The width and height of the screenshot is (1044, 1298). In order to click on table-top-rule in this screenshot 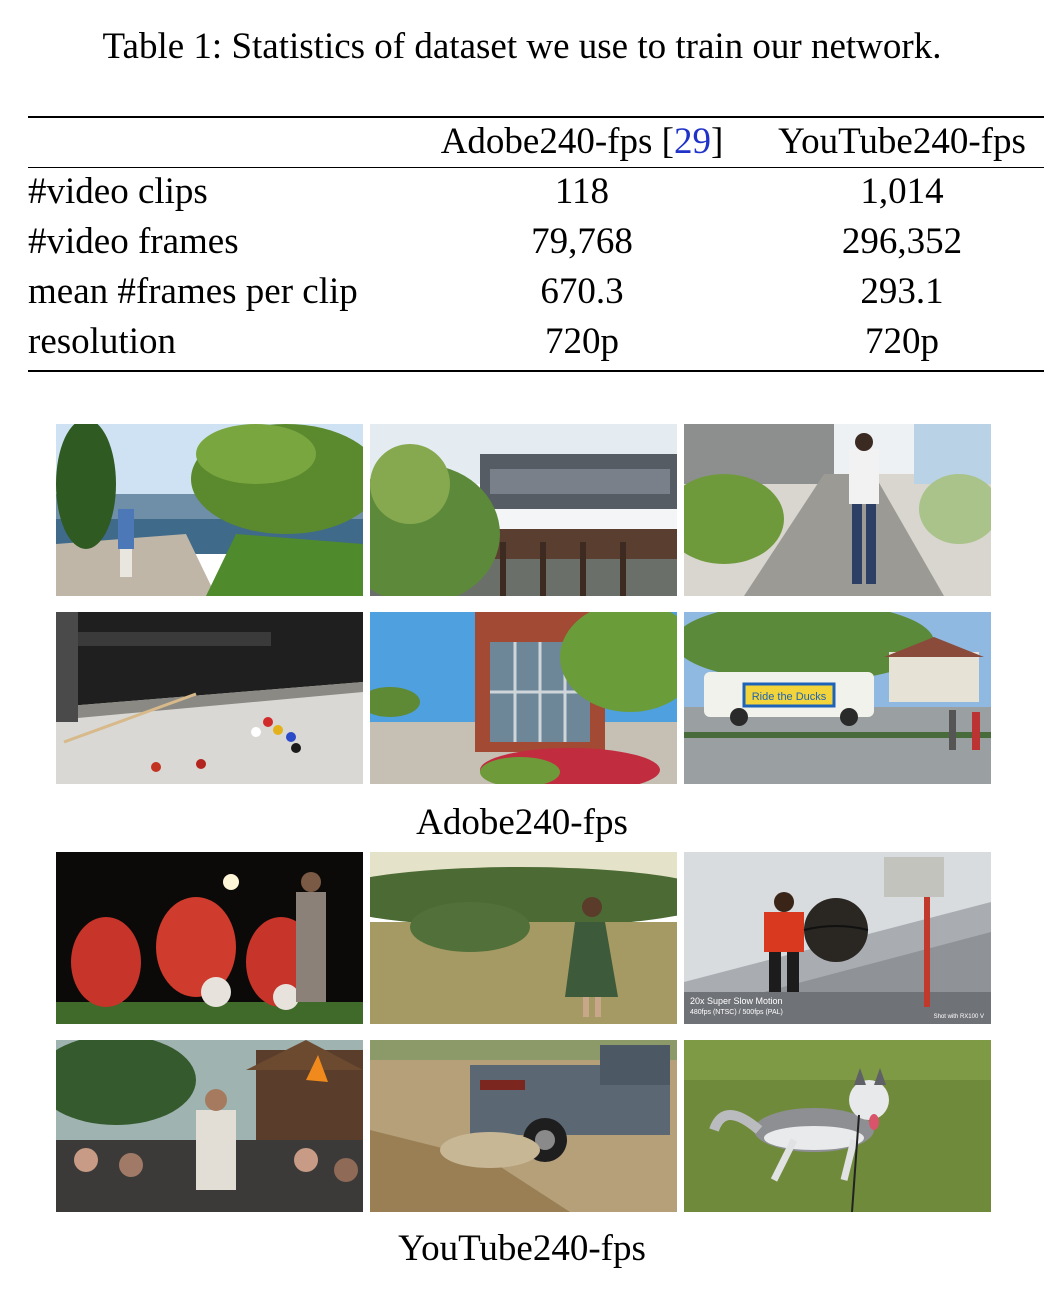, I will do `click(536, 117)`.